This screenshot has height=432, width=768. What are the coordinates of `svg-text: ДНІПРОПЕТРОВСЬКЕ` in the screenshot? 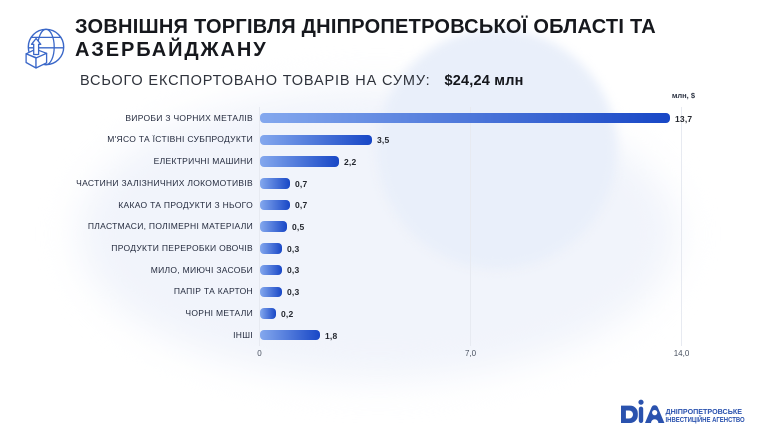 It's located at (704, 411).